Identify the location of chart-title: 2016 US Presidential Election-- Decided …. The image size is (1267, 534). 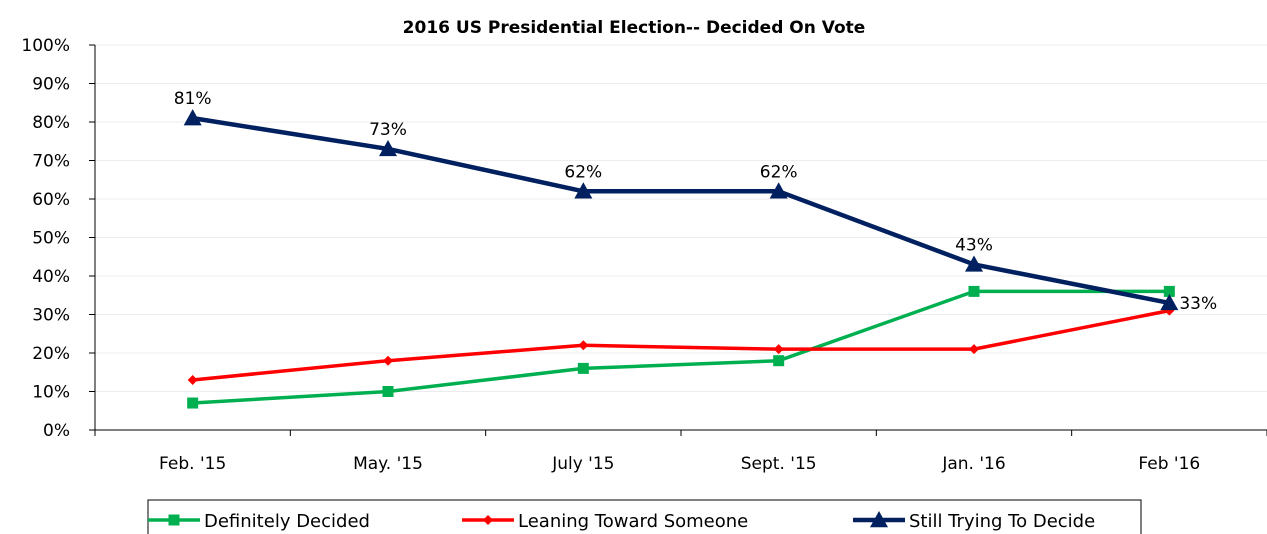
(634, 28).